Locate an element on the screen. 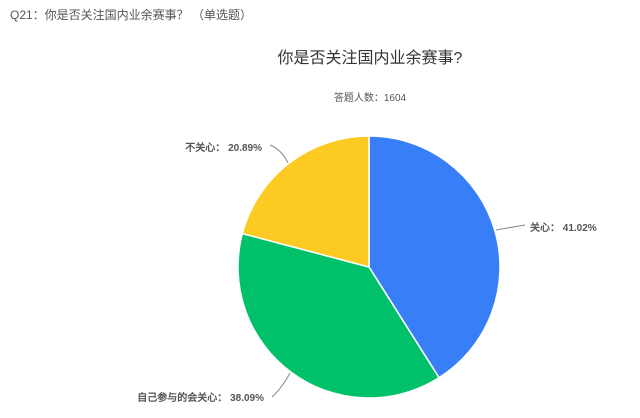  question-label: Q21：你是否关注国内业余赛事？ （单选题） is located at coordinates (131, 15).